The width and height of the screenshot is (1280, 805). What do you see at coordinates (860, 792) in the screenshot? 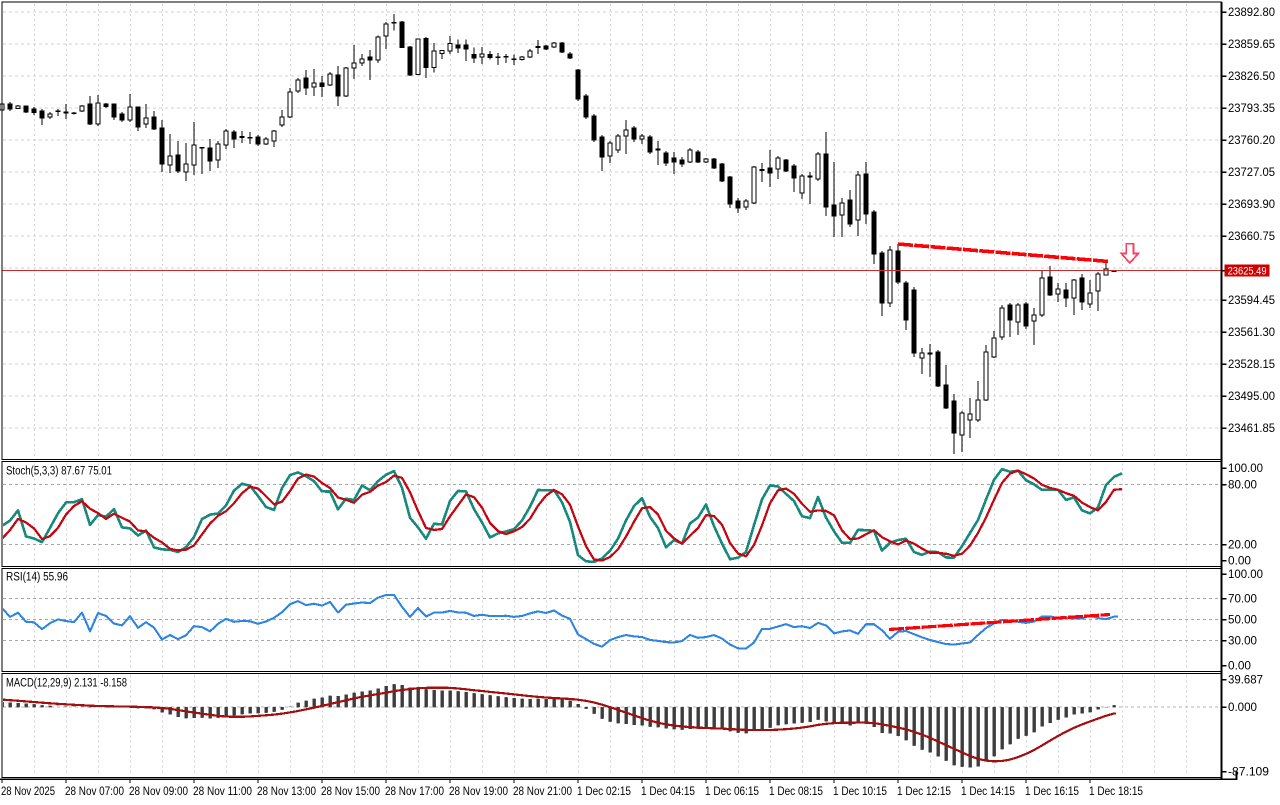
I see `svg-text: 1 Dec 10:15` at bounding box center [860, 792].